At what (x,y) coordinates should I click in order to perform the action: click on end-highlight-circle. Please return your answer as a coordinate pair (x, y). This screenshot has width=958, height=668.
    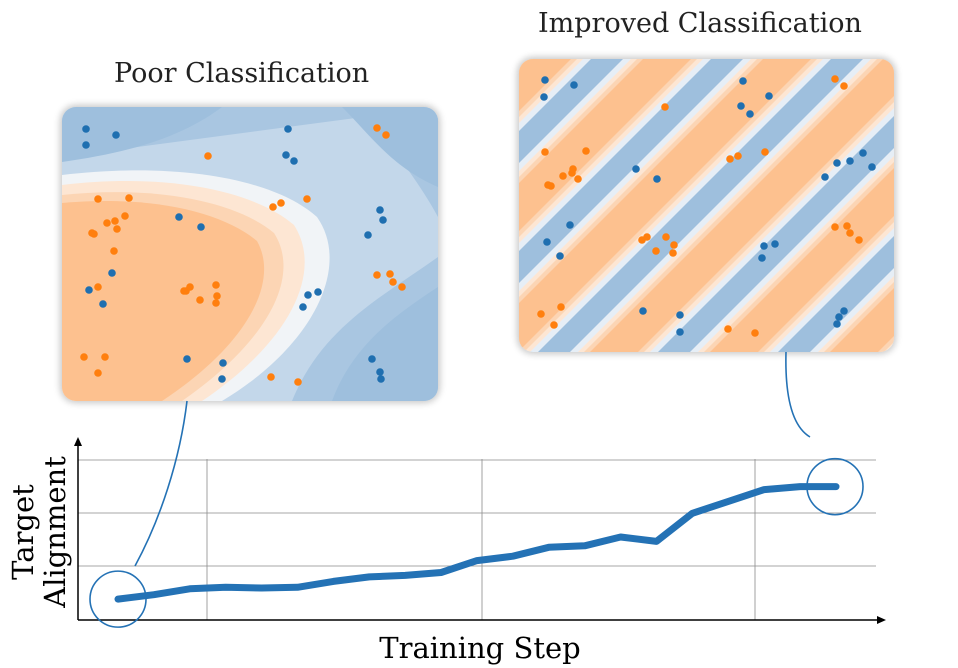
    Looking at the image, I should click on (835, 486).